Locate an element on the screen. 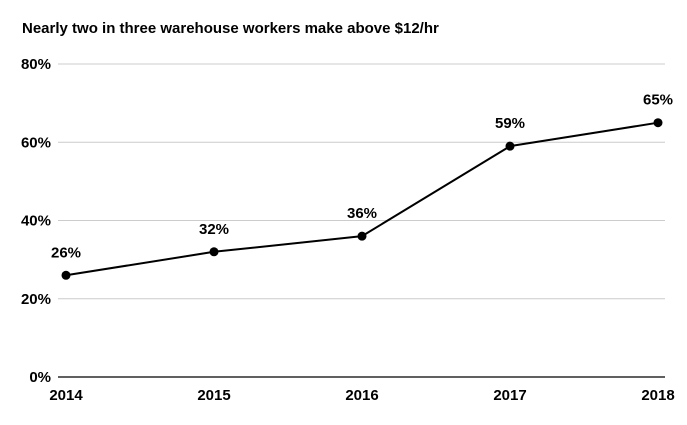 This screenshot has height=425, width=687. x-tick-label: 2014 is located at coordinates (66, 395).